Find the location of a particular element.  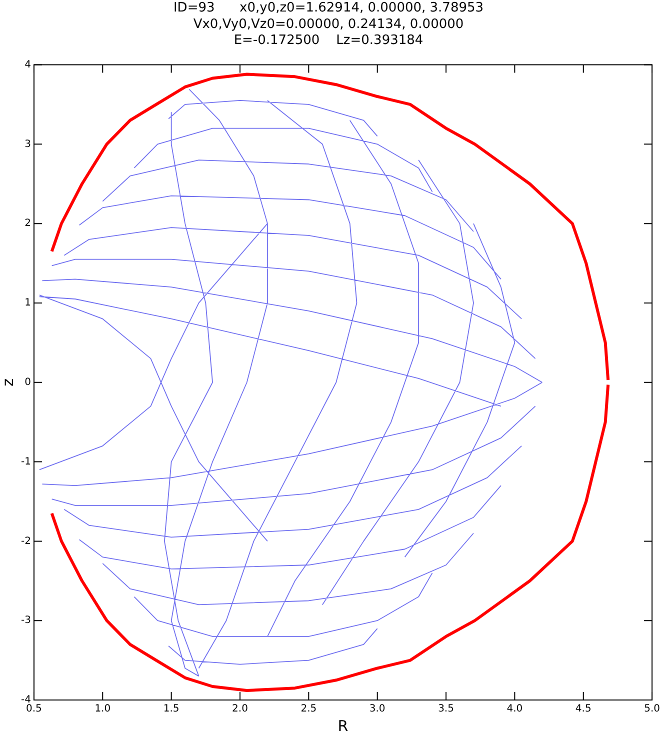

y-tick-label: -1 is located at coordinates (25, 462).